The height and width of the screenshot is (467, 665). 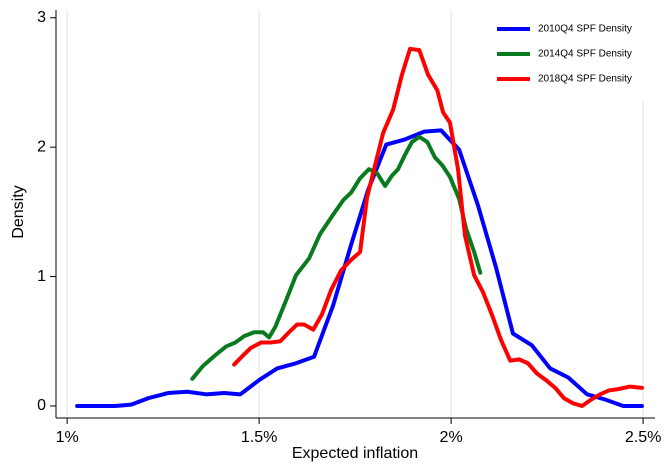 I want to click on x-tick-label: 2.5%, so click(x=643, y=437).